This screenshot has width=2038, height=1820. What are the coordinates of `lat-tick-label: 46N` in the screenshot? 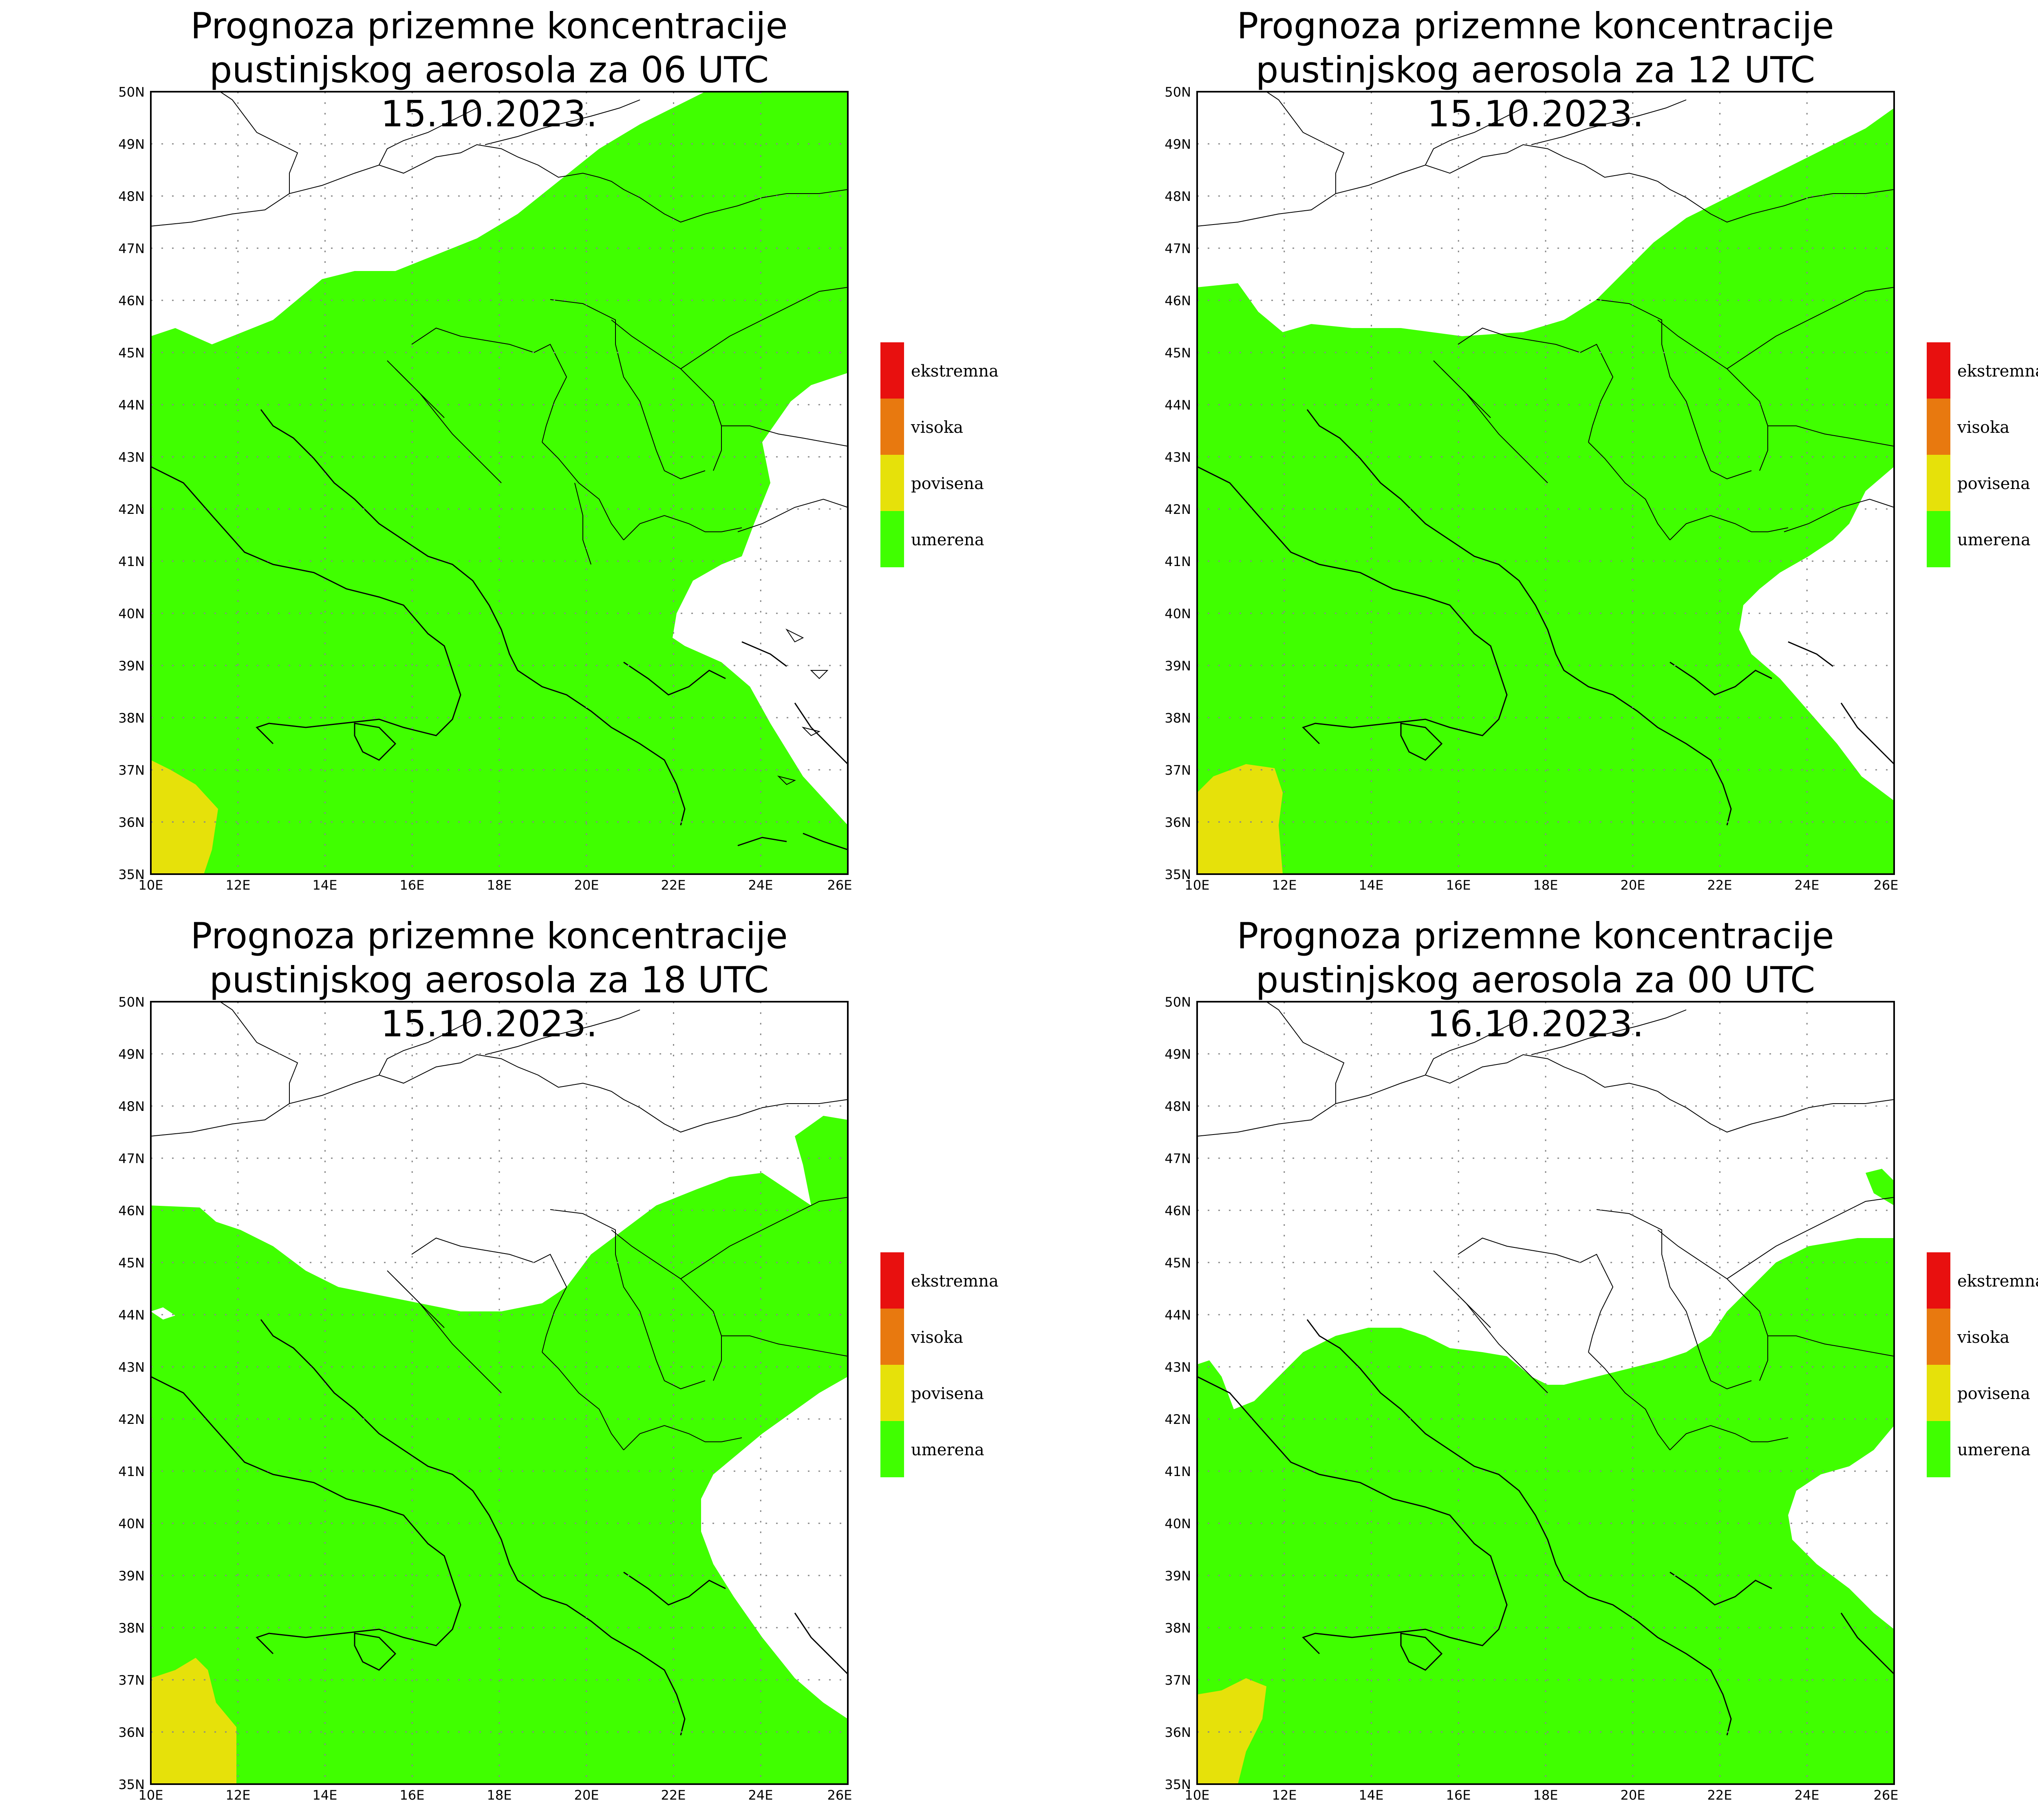 It's located at (1178, 300).